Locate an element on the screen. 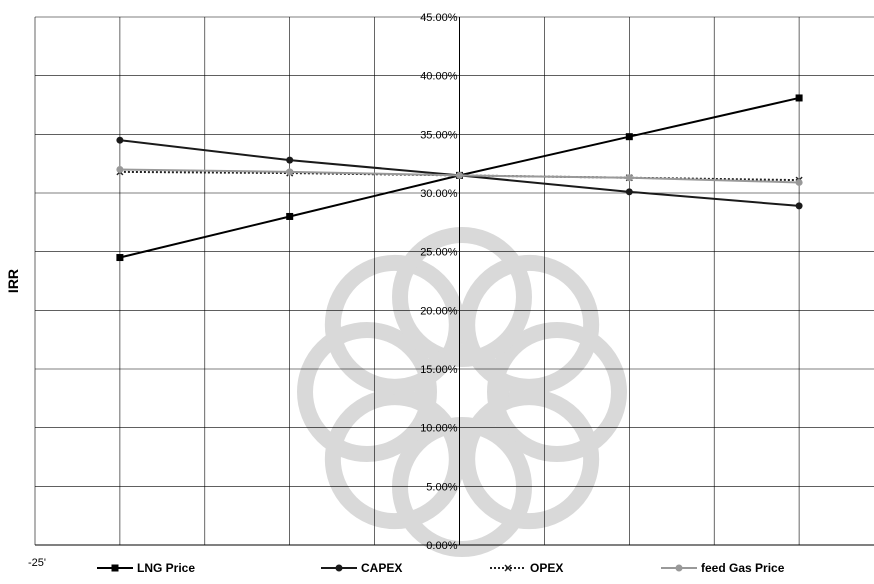  y-tick-label: 45.00% is located at coordinates (439, 18).